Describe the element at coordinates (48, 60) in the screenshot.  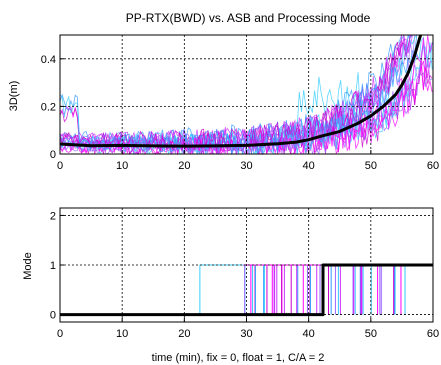
I see `top-ytick-label: 0.4` at that location.